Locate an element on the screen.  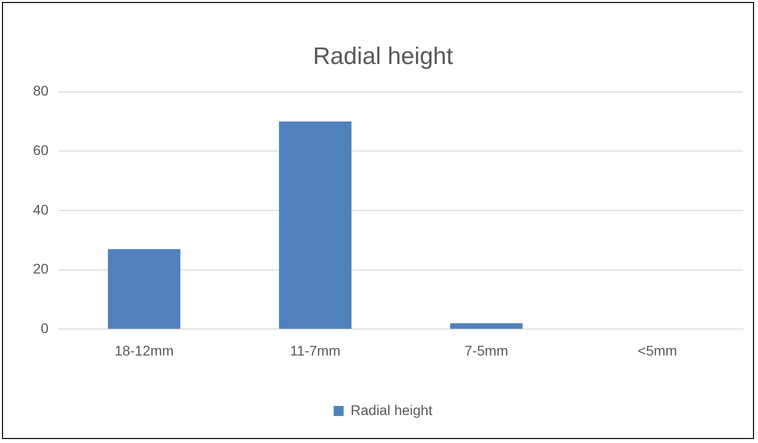
x-tick-label: 11-7mm is located at coordinates (315, 350).